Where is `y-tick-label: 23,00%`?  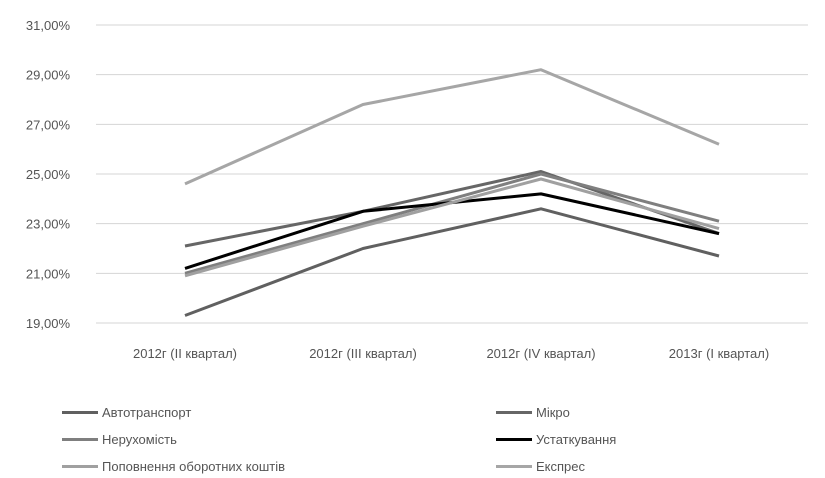 y-tick-label: 23,00% is located at coordinates (48, 224).